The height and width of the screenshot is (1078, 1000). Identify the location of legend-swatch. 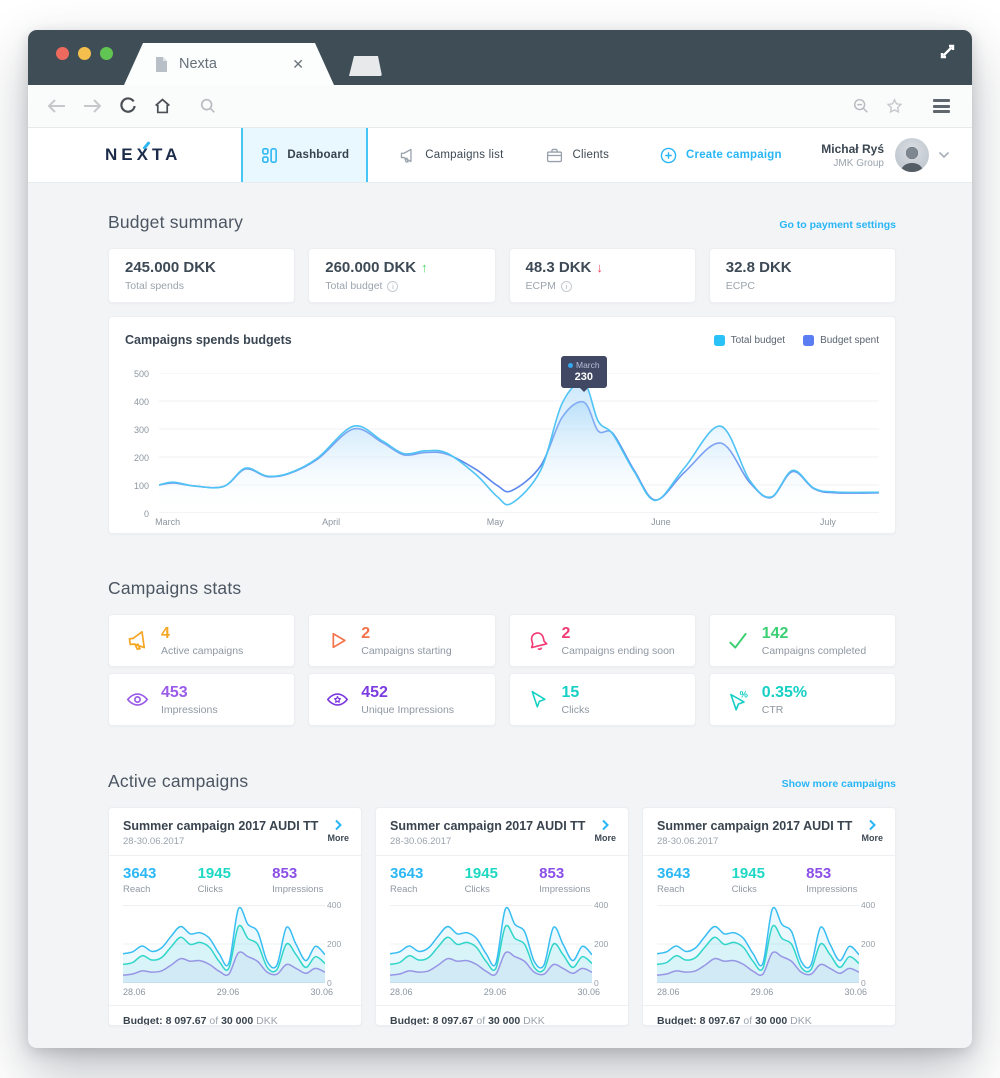
(809, 340).